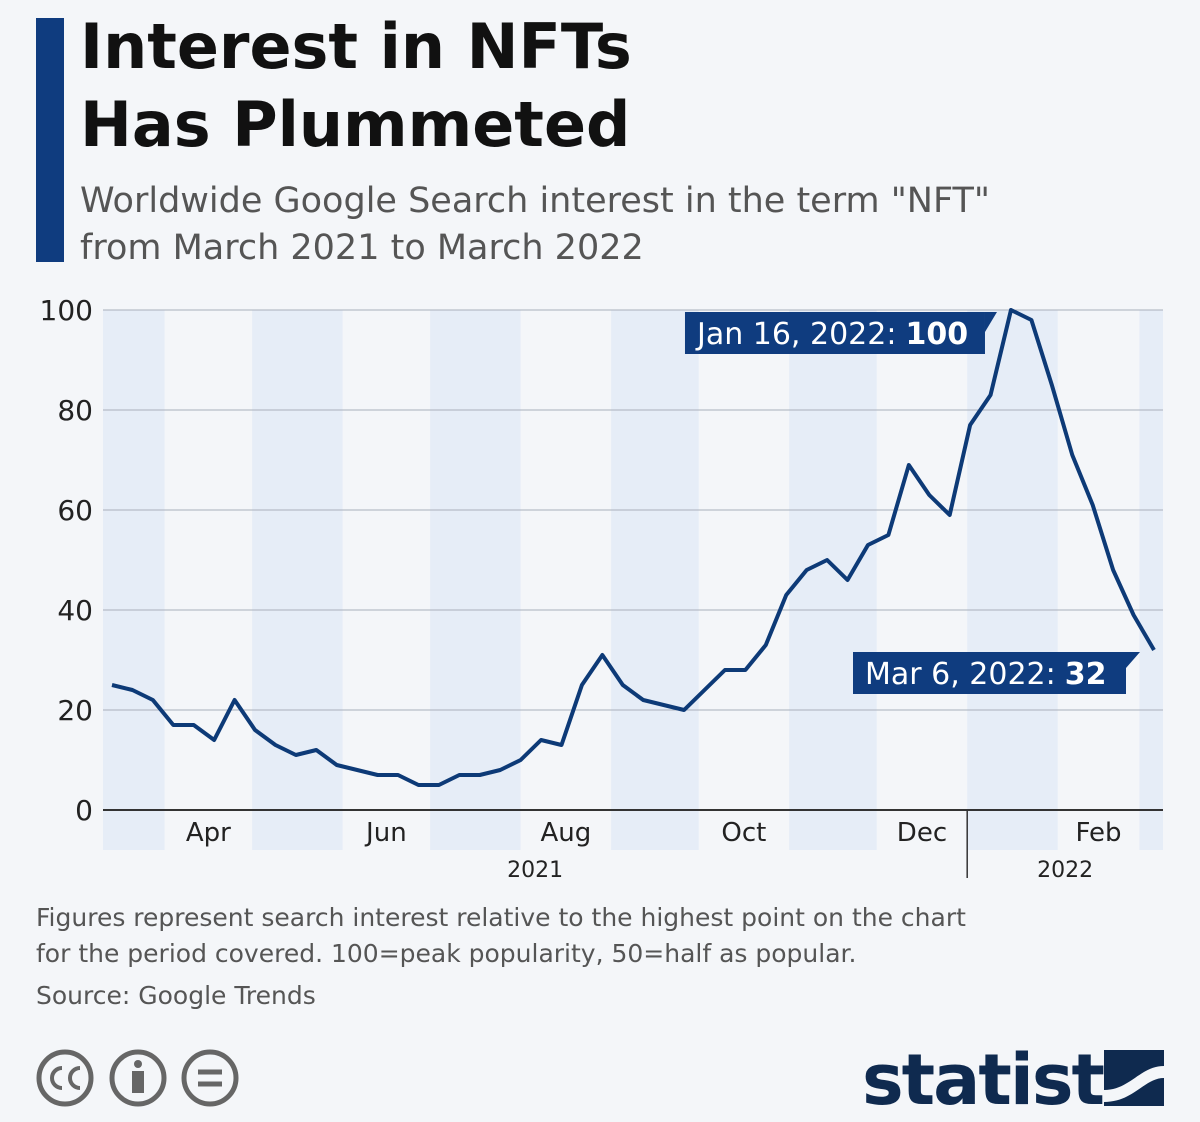  I want to click on year-label: 2022, so click(1065, 870).